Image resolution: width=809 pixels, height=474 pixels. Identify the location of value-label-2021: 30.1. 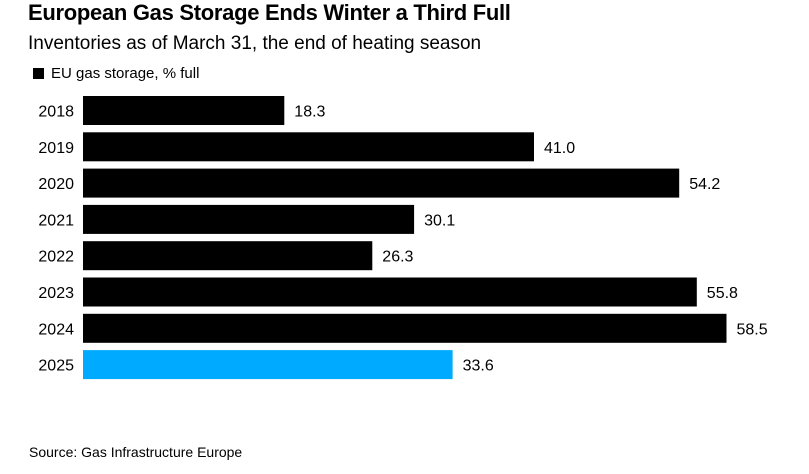
(439, 220).